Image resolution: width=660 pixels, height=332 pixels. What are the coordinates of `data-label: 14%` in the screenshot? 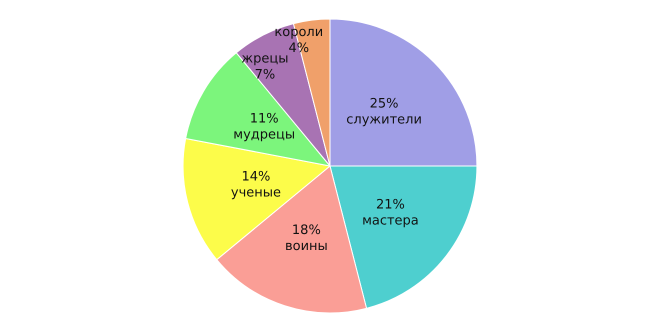 It's located at (255, 177).